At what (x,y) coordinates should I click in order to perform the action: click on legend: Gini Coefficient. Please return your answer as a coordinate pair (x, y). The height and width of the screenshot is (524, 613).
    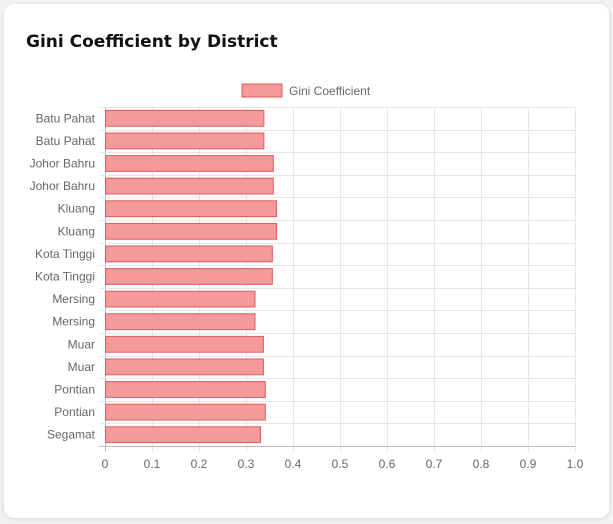
    Looking at the image, I should click on (306, 90).